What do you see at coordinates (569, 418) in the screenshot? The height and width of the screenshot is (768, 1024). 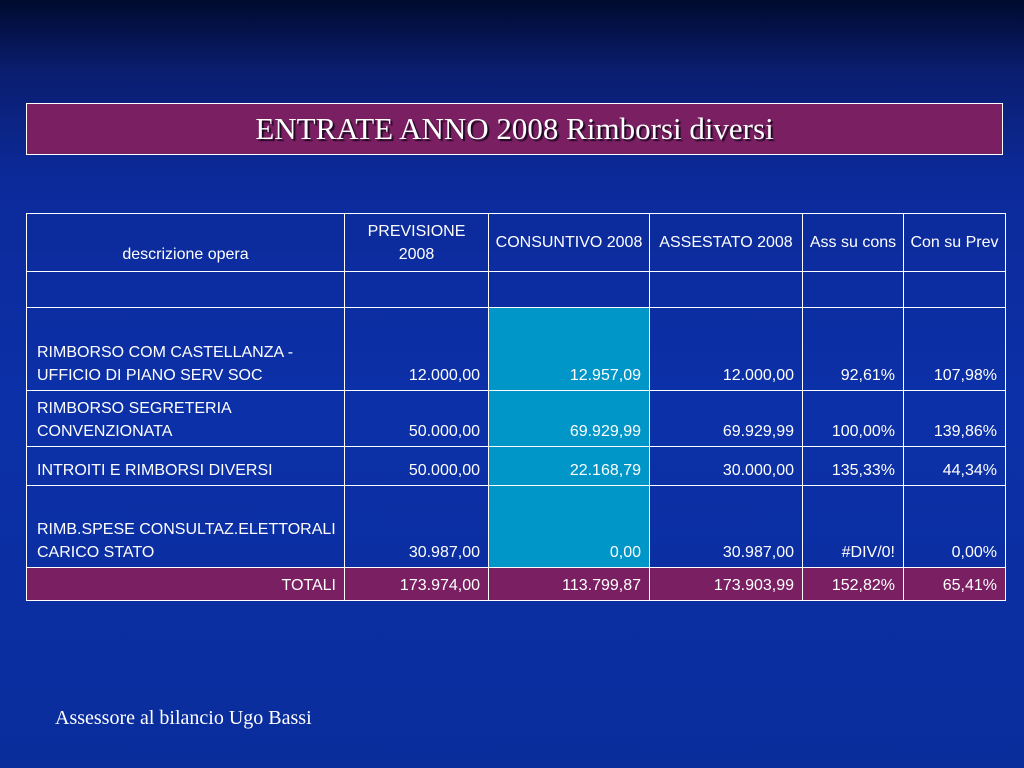 I see `row-consuntivo: 69.929,99` at bounding box center [569, 418].